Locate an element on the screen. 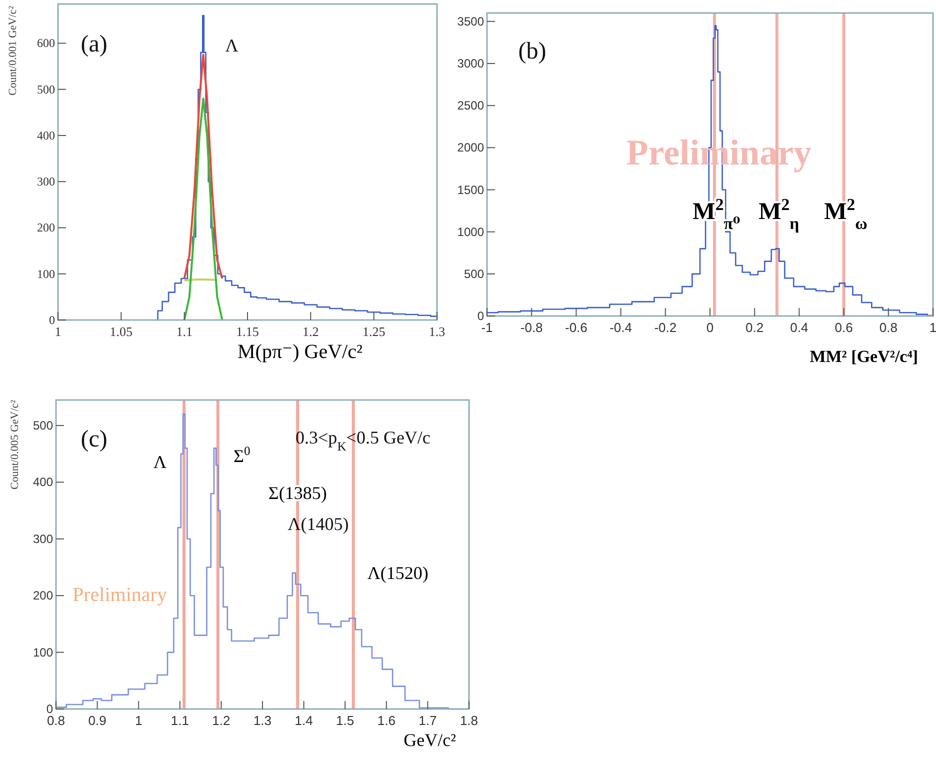 The height and width of the screenshot is (758, 936). x-tick-label: 1.4 is located at coordinates (303, 720).